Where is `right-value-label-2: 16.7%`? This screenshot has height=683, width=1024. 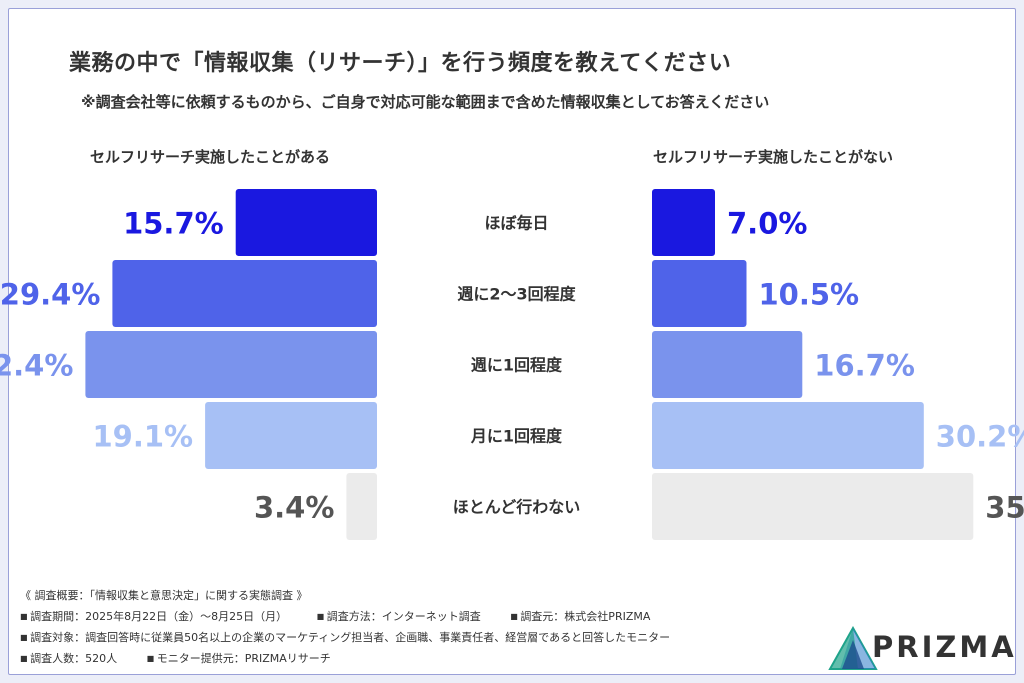
right-value-label-2: 16.7% is located at coordinates (864, 366).